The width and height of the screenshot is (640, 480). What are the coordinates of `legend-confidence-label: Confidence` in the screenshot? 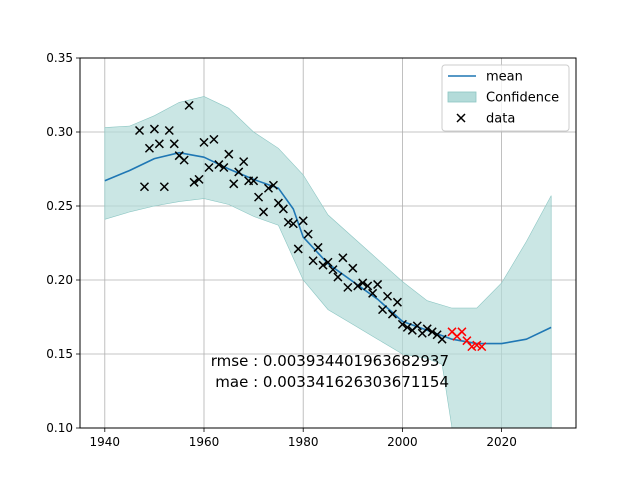 It's located at (522, 98).